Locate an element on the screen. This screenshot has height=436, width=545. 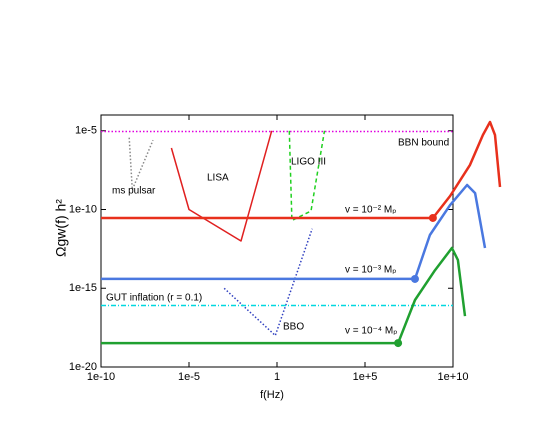
x-tick-label: 1e+10 is located at coordinates (453, 377).